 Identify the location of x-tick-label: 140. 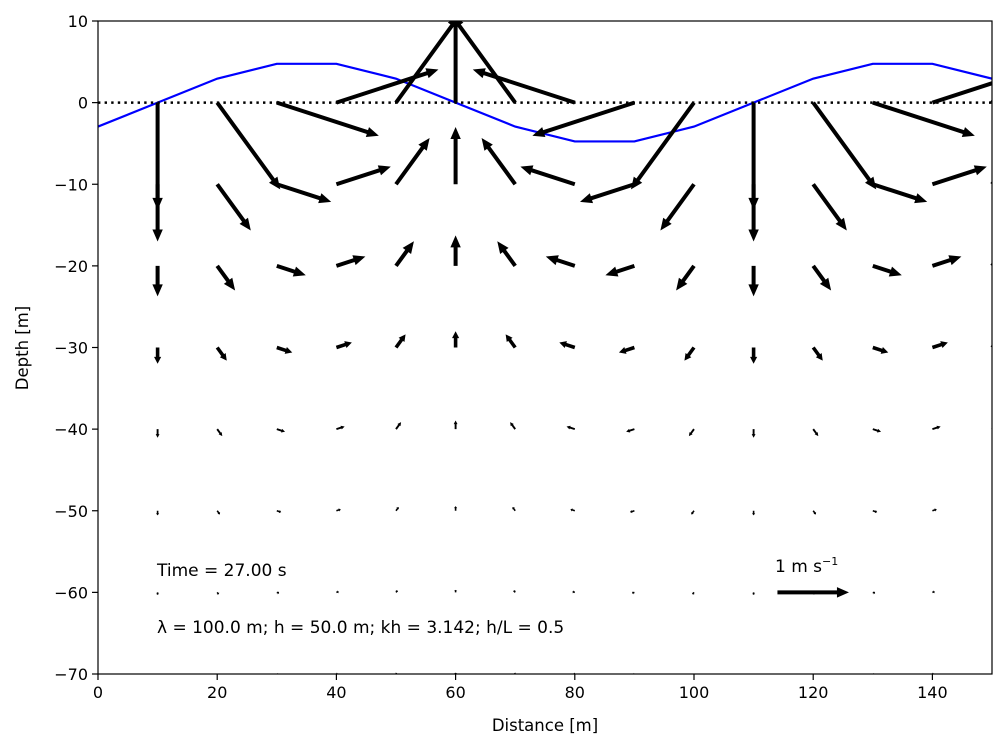
(932, 692).